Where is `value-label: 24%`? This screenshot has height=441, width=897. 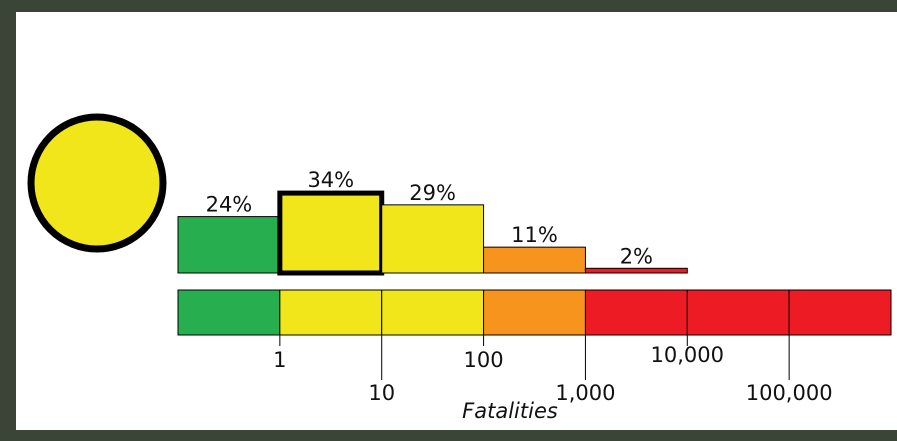
value-label: 24% is located at coordinates (229, 205).